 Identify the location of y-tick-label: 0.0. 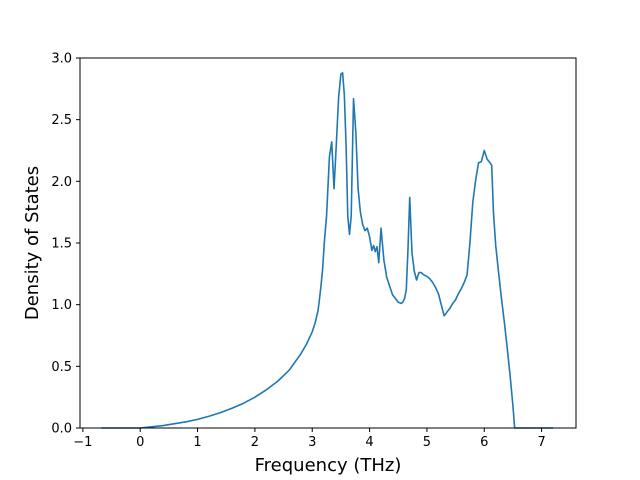
(61, 429).